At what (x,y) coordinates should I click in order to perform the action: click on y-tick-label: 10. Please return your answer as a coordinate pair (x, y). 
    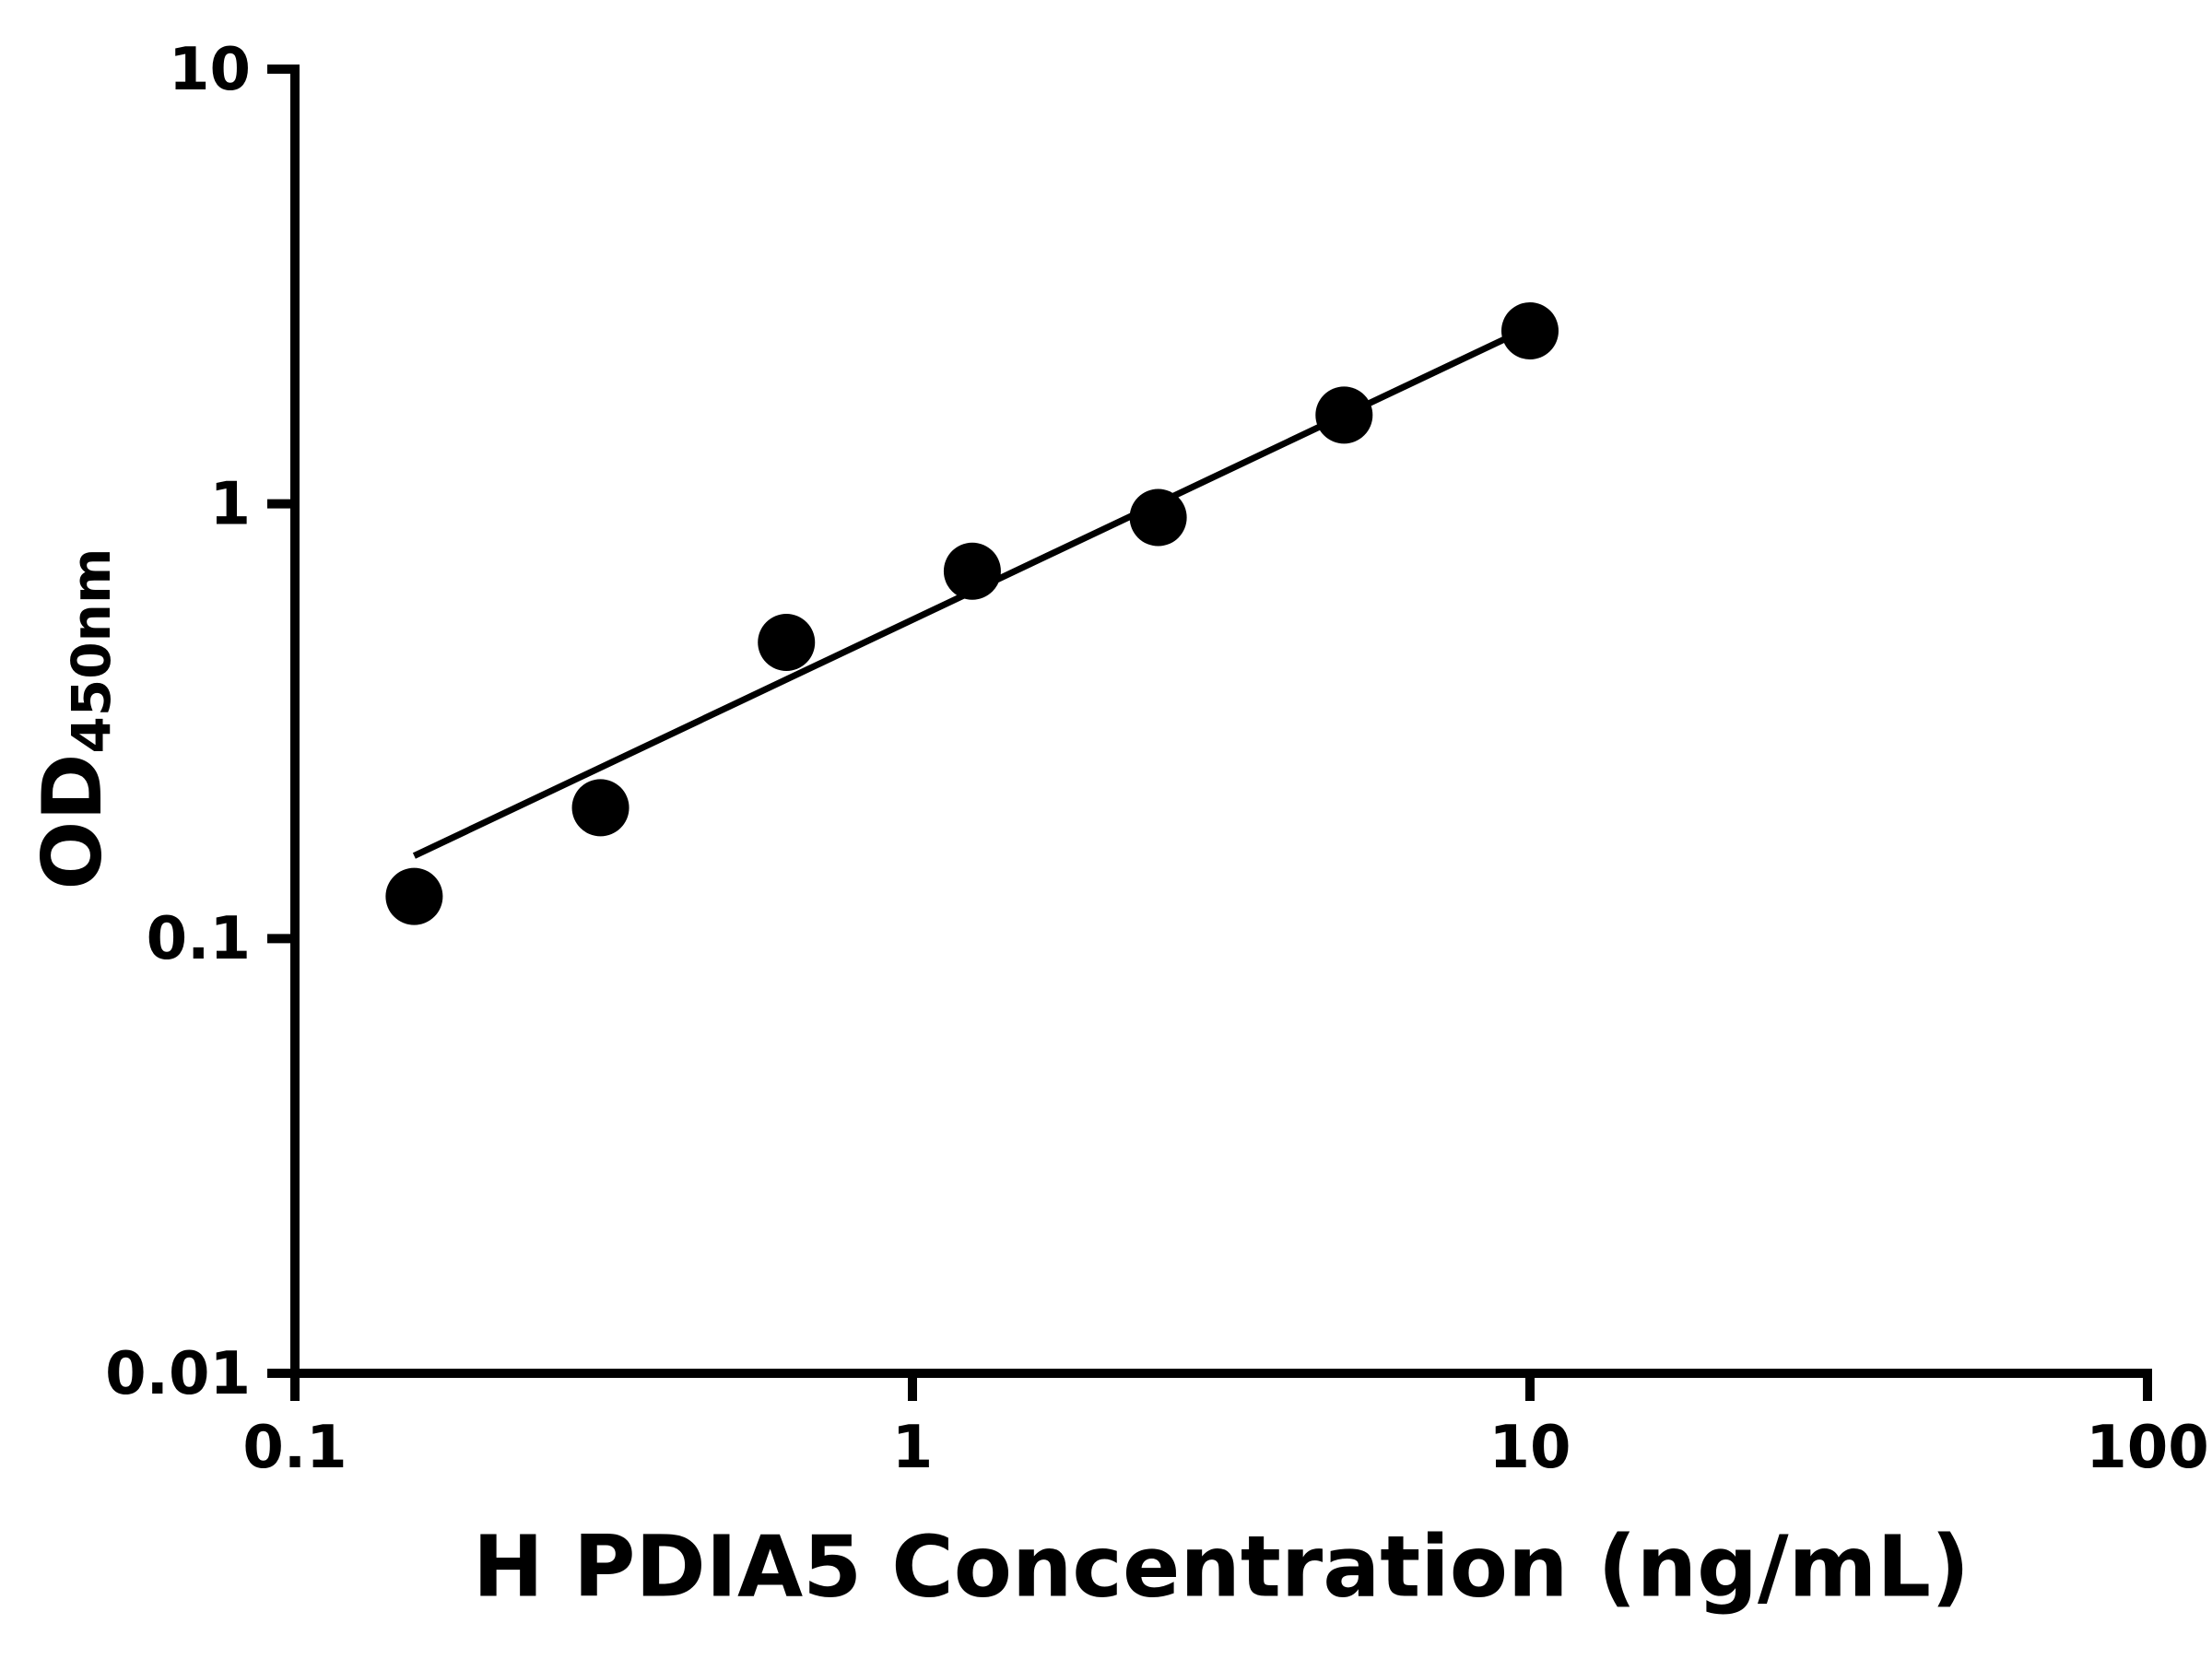
    Looking at the image, I should click on (210, 70).